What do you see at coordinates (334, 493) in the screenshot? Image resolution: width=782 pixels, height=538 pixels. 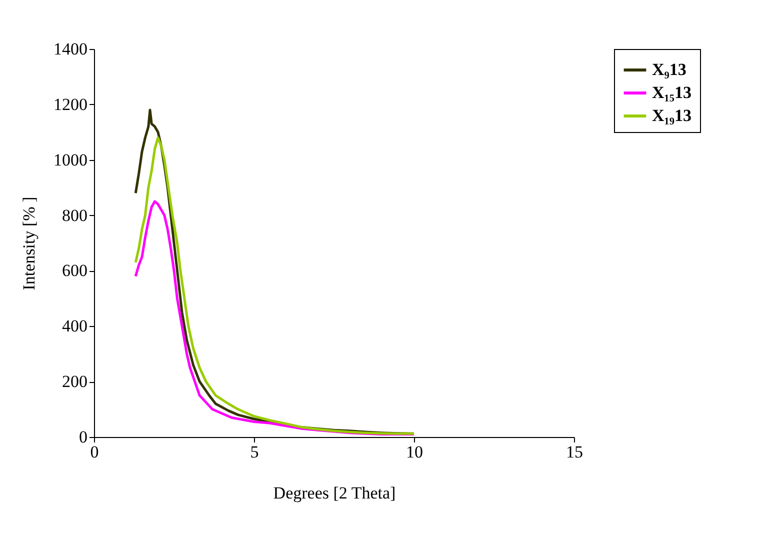 I see `x-axis-title: Degrees [2 Theta]` at bounding box center [334, 493].